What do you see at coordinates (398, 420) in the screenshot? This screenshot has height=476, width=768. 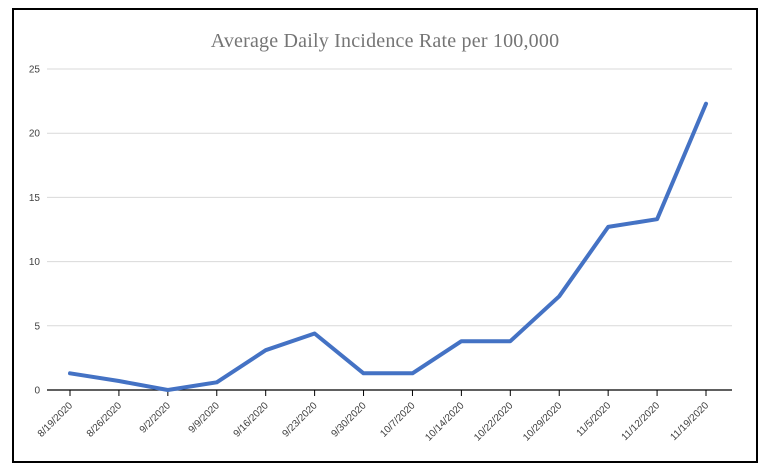 I see `x-tick-label: 10/7/2020` at bounding box center [398, 420].